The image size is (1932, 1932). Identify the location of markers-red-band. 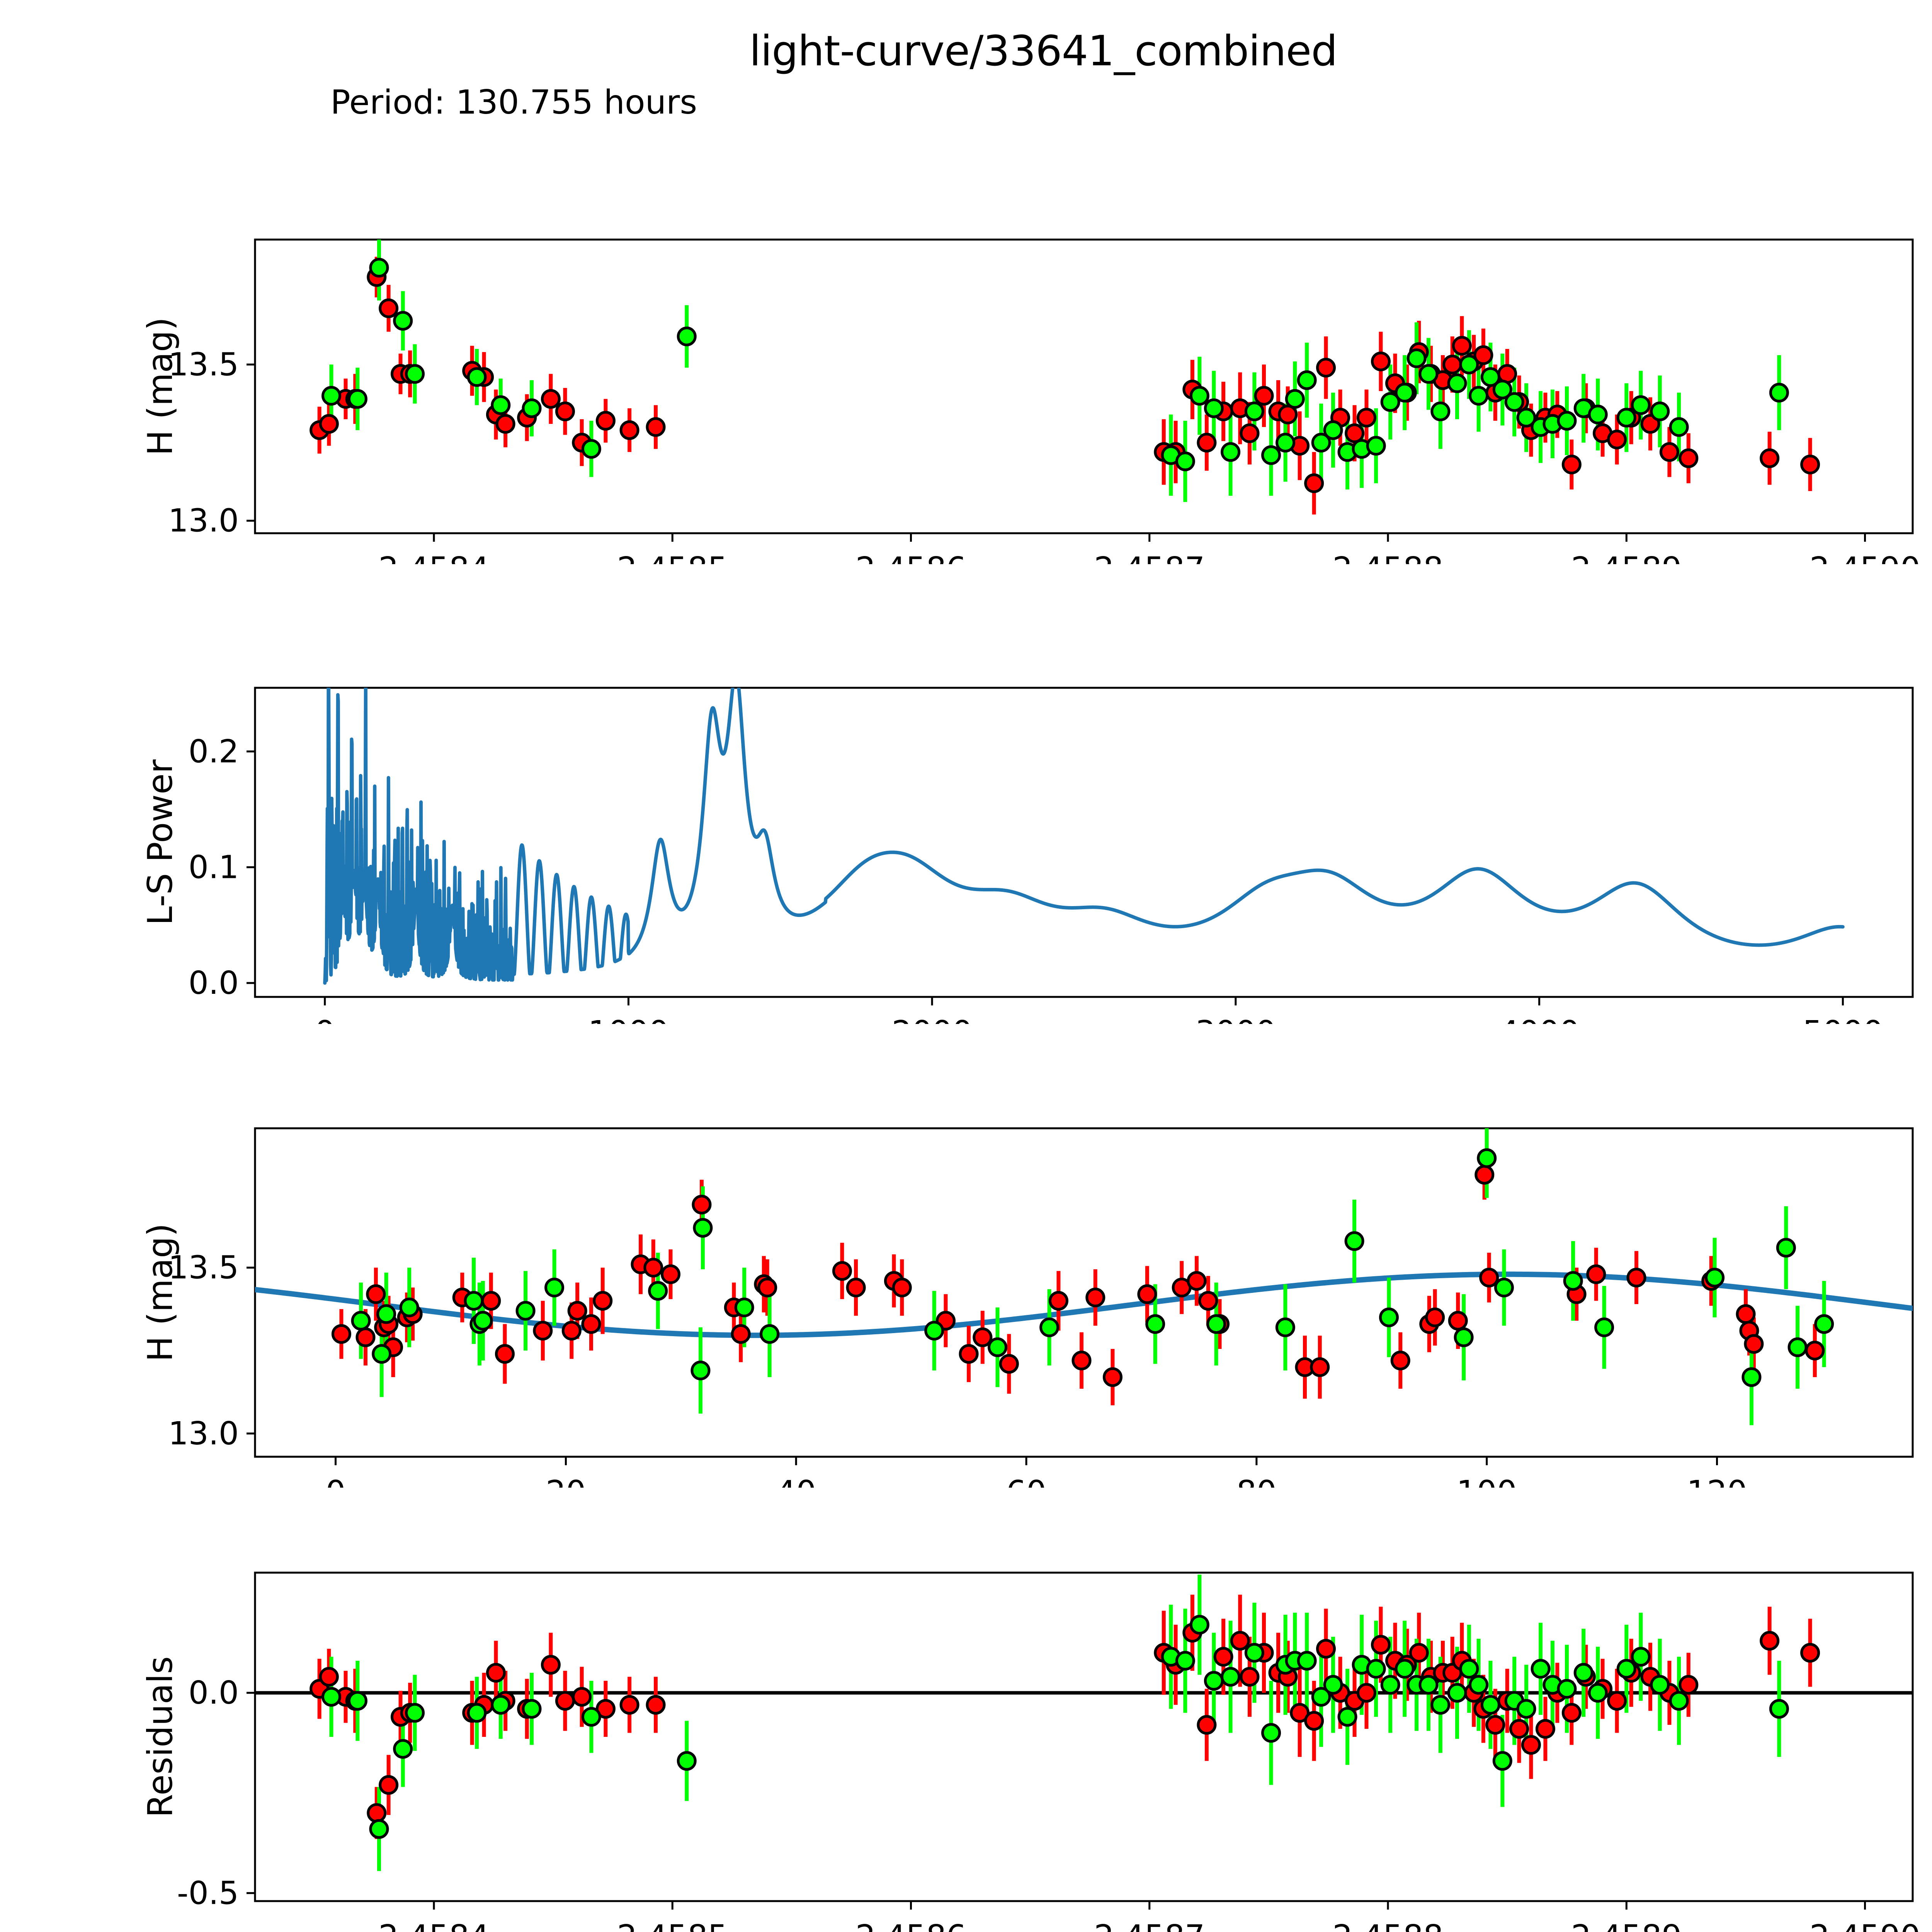
(1065, 380).